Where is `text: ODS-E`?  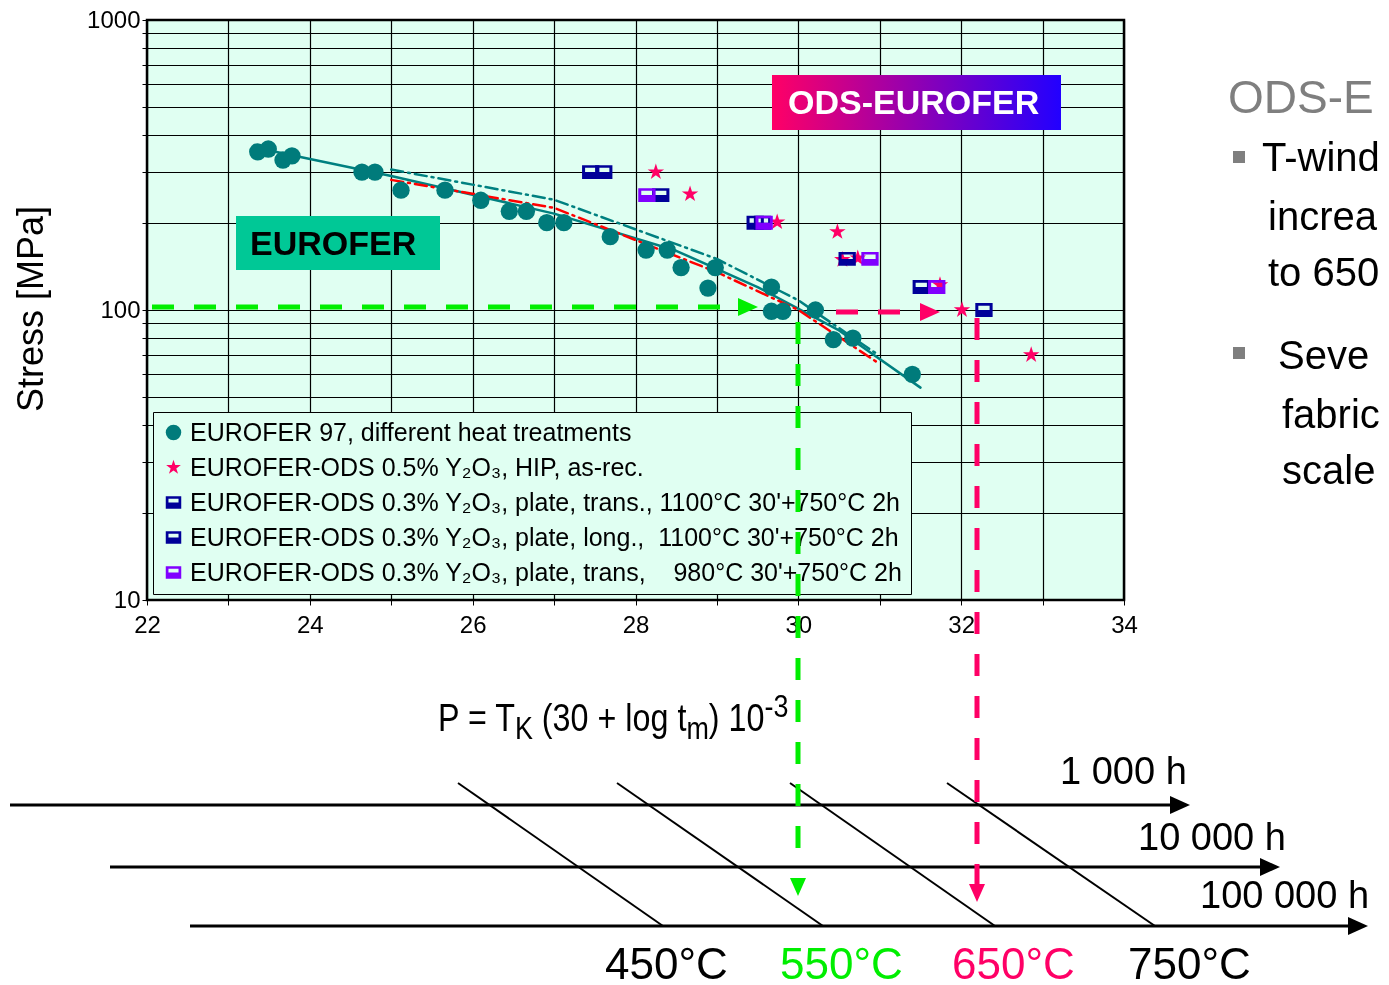
text: ODS-E is located at coordinates (1301, 97).